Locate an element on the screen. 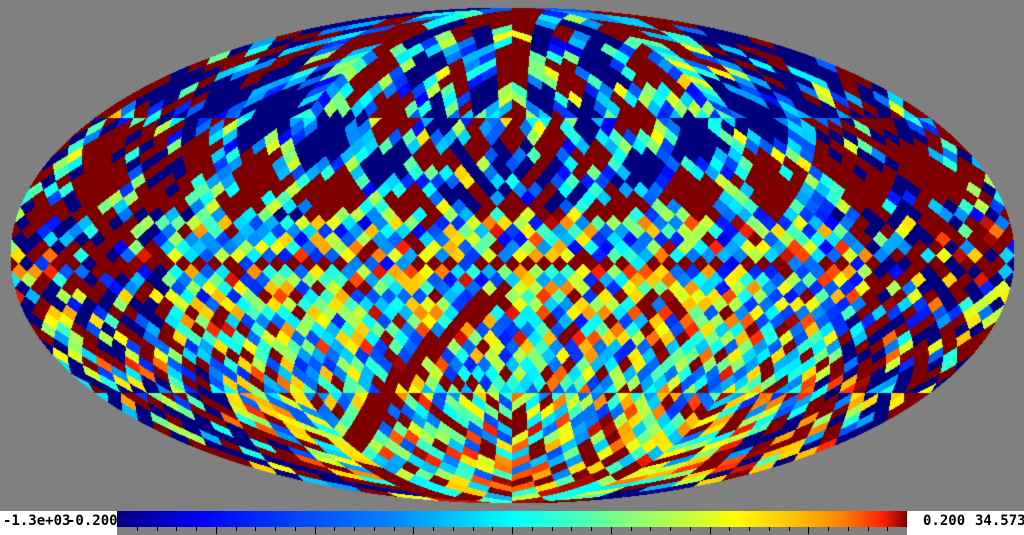  colorbar-strip is located at coordinates (512, 519).